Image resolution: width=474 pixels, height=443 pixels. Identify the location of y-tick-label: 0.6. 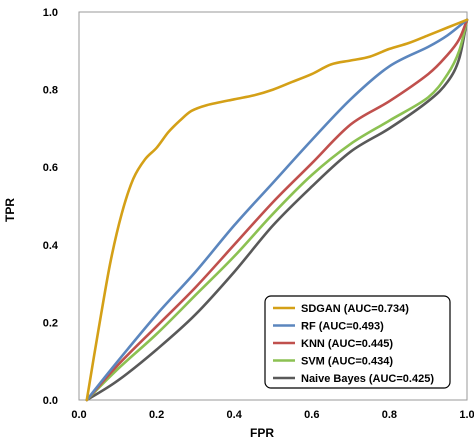
(50, 168).